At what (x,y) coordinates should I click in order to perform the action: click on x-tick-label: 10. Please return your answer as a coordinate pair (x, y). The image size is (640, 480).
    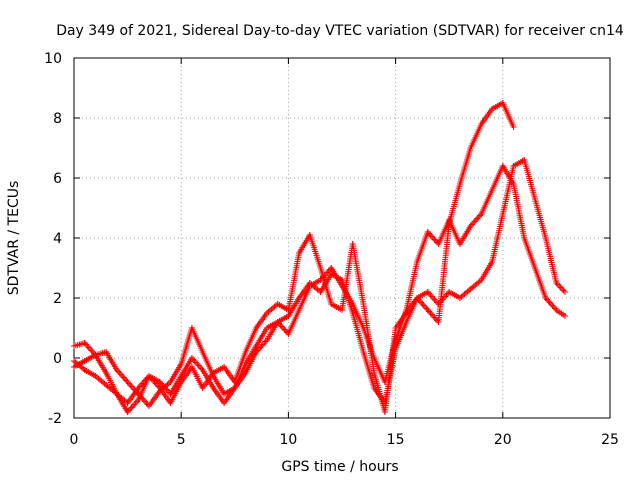
    Looking at the image, I should click on (288, 440).